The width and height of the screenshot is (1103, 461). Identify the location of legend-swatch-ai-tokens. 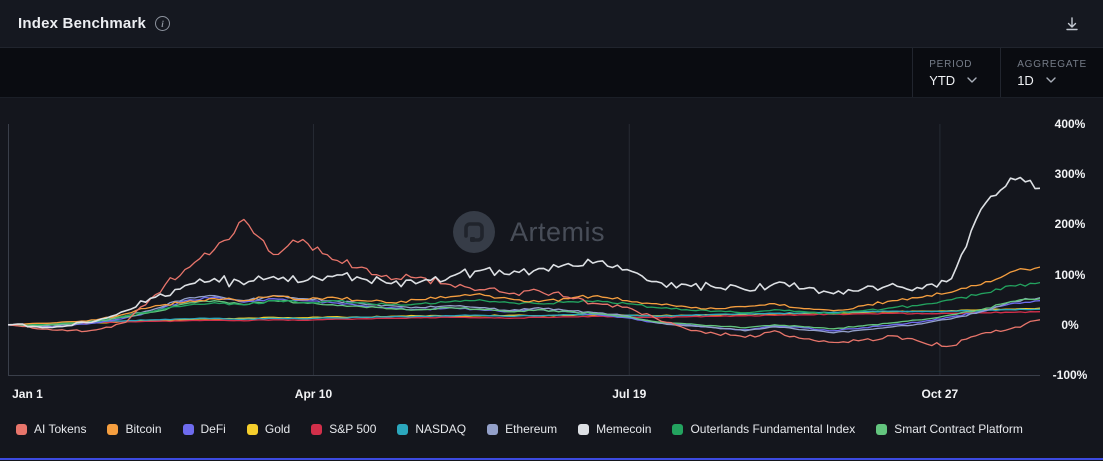
(21, 429).